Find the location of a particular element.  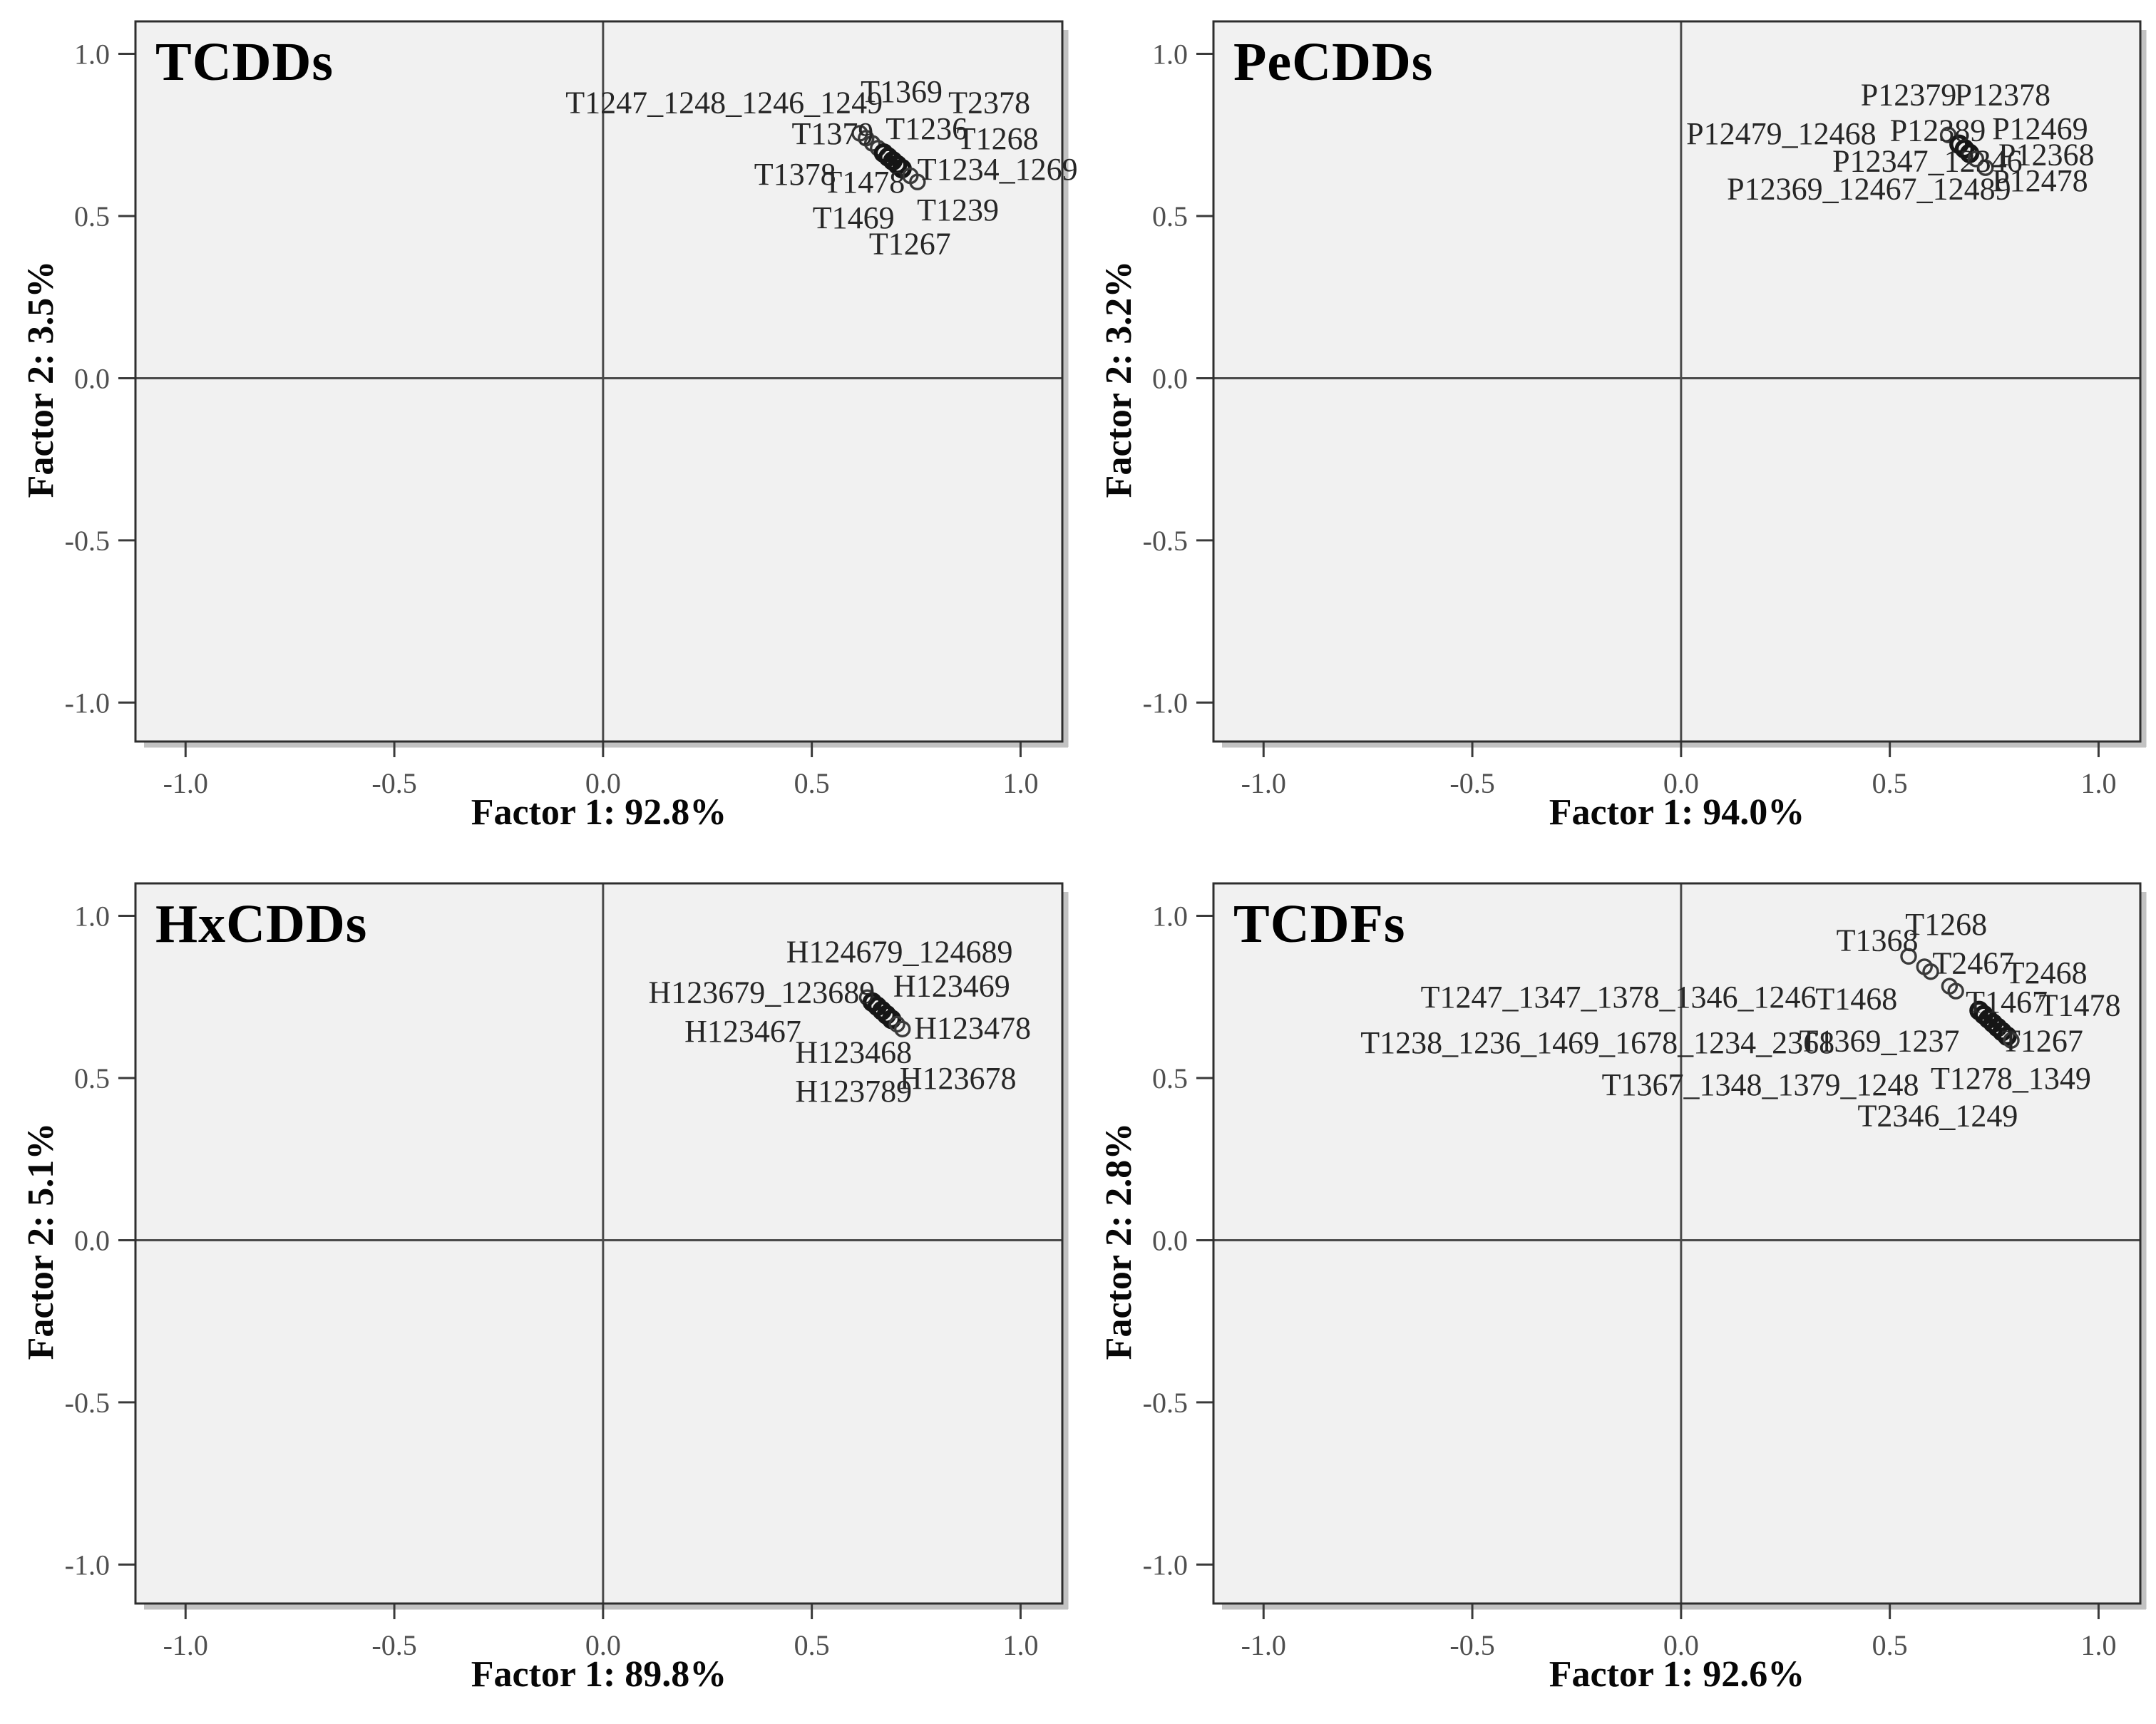

x-axis-title-tcdfs: Factor 1: 92.6% is located at coordinates (1677, 1674).